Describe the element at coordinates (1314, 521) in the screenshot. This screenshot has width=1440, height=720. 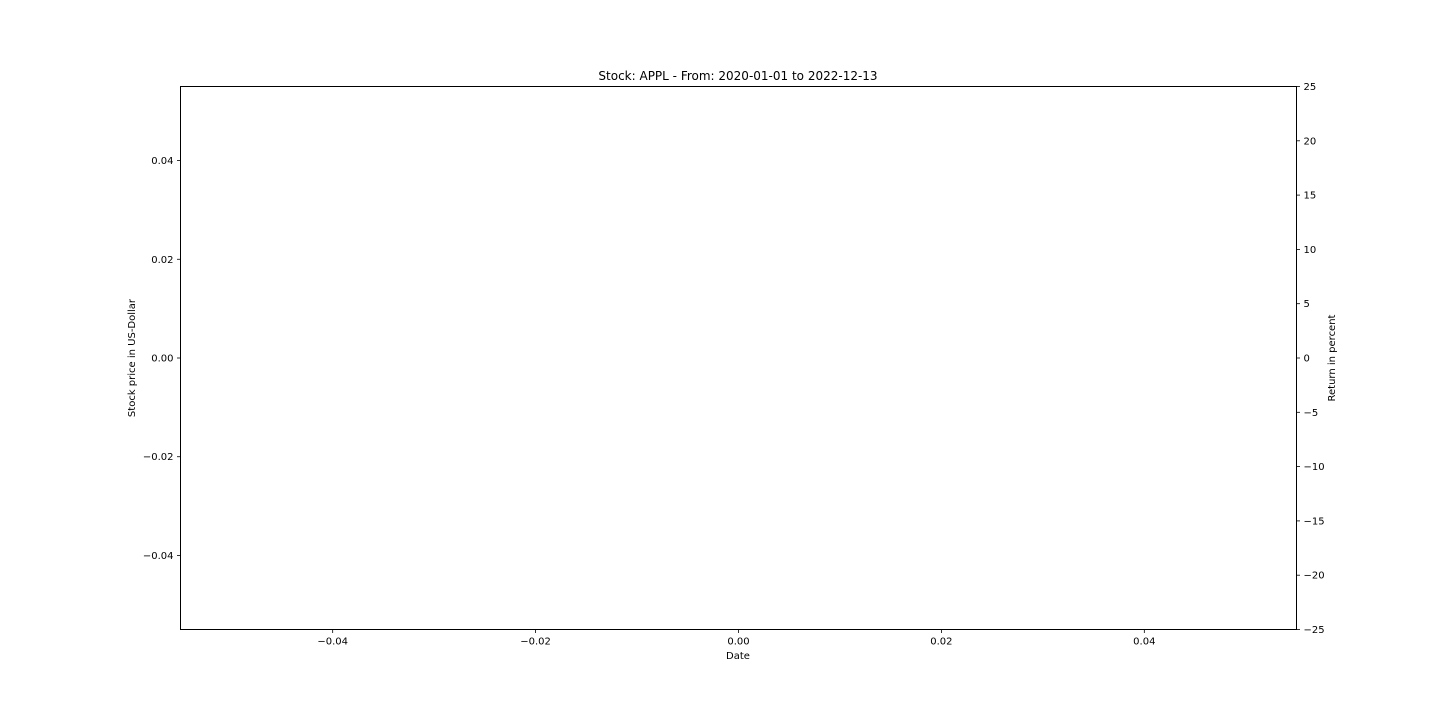
I see `y2-tick-label: −15` at that location.